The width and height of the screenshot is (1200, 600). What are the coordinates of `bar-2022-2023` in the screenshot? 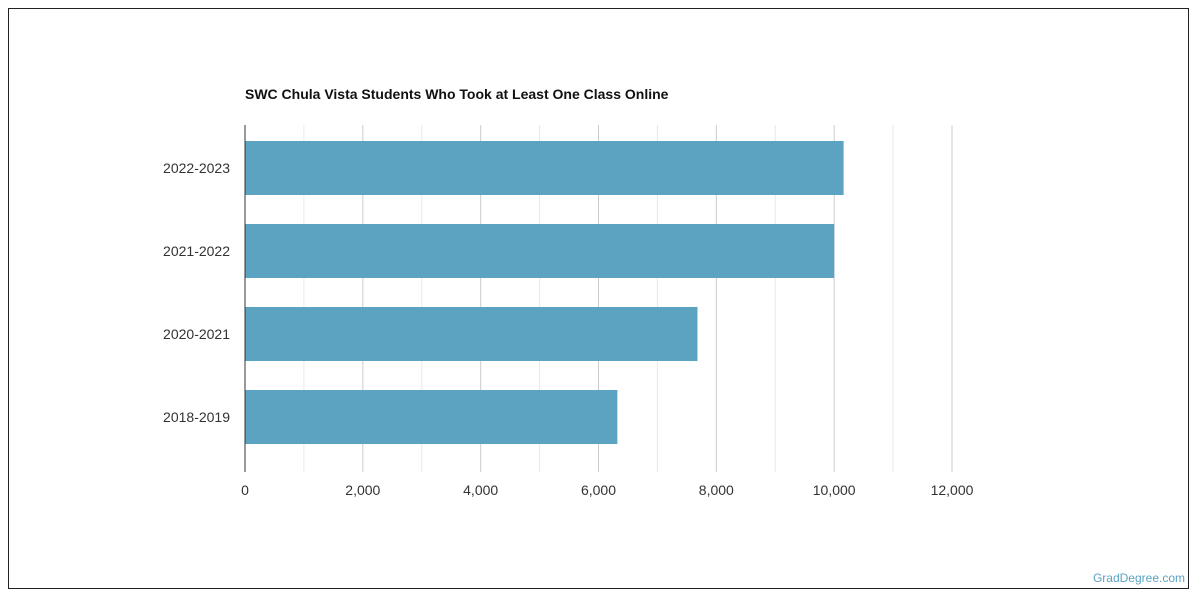 It's located at (544, 168).